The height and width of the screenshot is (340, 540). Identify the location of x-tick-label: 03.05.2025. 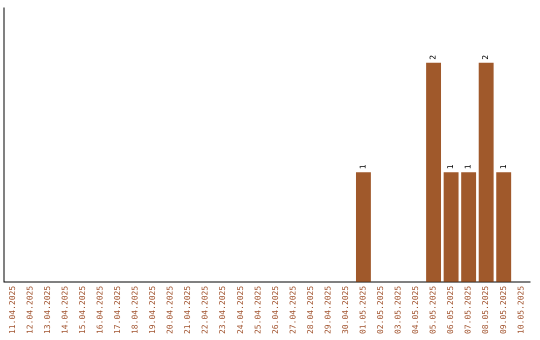
(398, 310).